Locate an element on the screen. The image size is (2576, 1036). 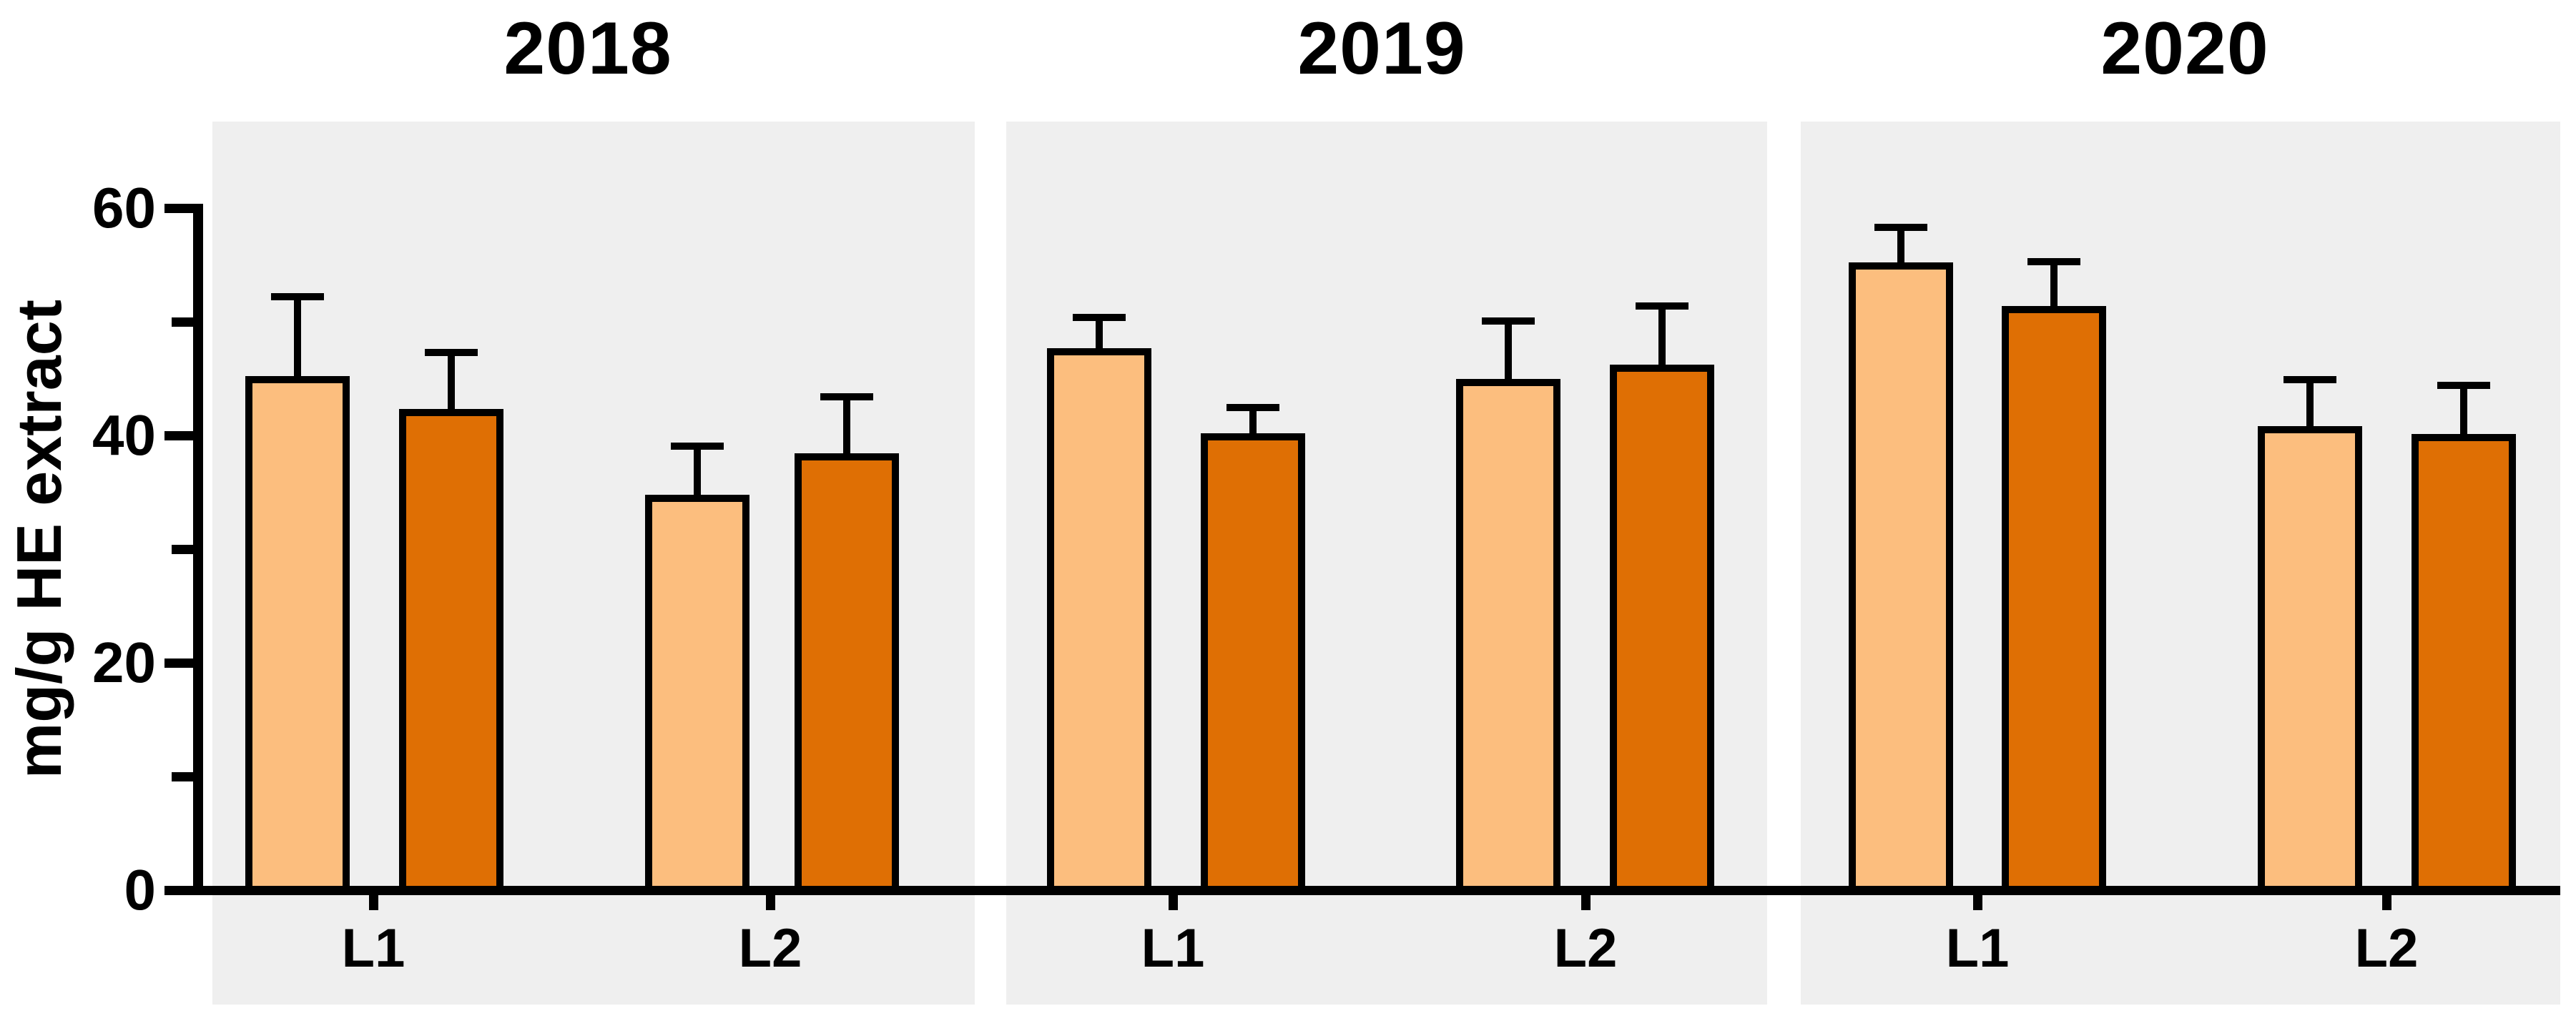
bar-2020-L2-light-orange is located at coordinates (2310, 660).